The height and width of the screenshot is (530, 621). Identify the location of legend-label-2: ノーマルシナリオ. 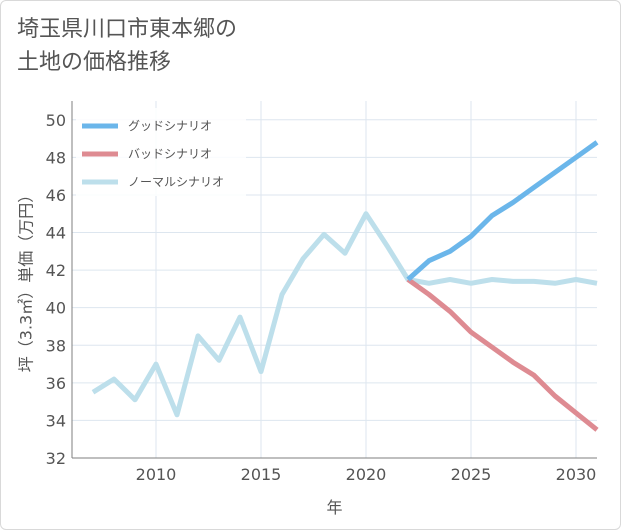
(176, 182).